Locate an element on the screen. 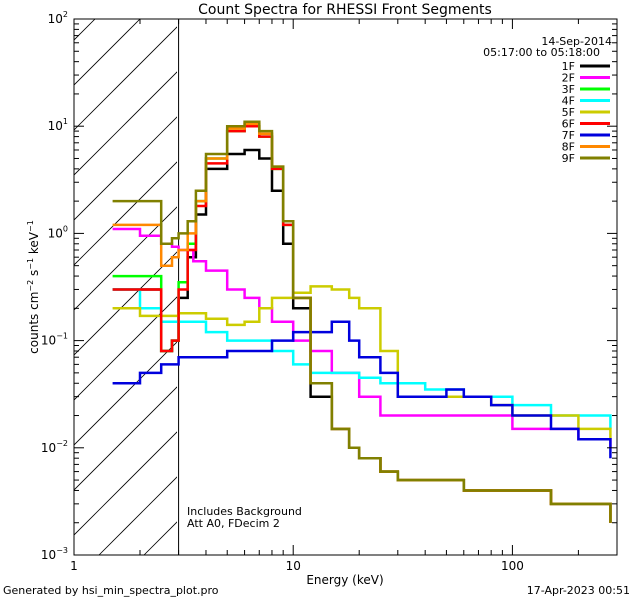  y-axis-tick-labels: 10⁻³ 10⁻² 10⁻¹ 10⁰ 10¹ 10² is located at coordinates (54, 286).